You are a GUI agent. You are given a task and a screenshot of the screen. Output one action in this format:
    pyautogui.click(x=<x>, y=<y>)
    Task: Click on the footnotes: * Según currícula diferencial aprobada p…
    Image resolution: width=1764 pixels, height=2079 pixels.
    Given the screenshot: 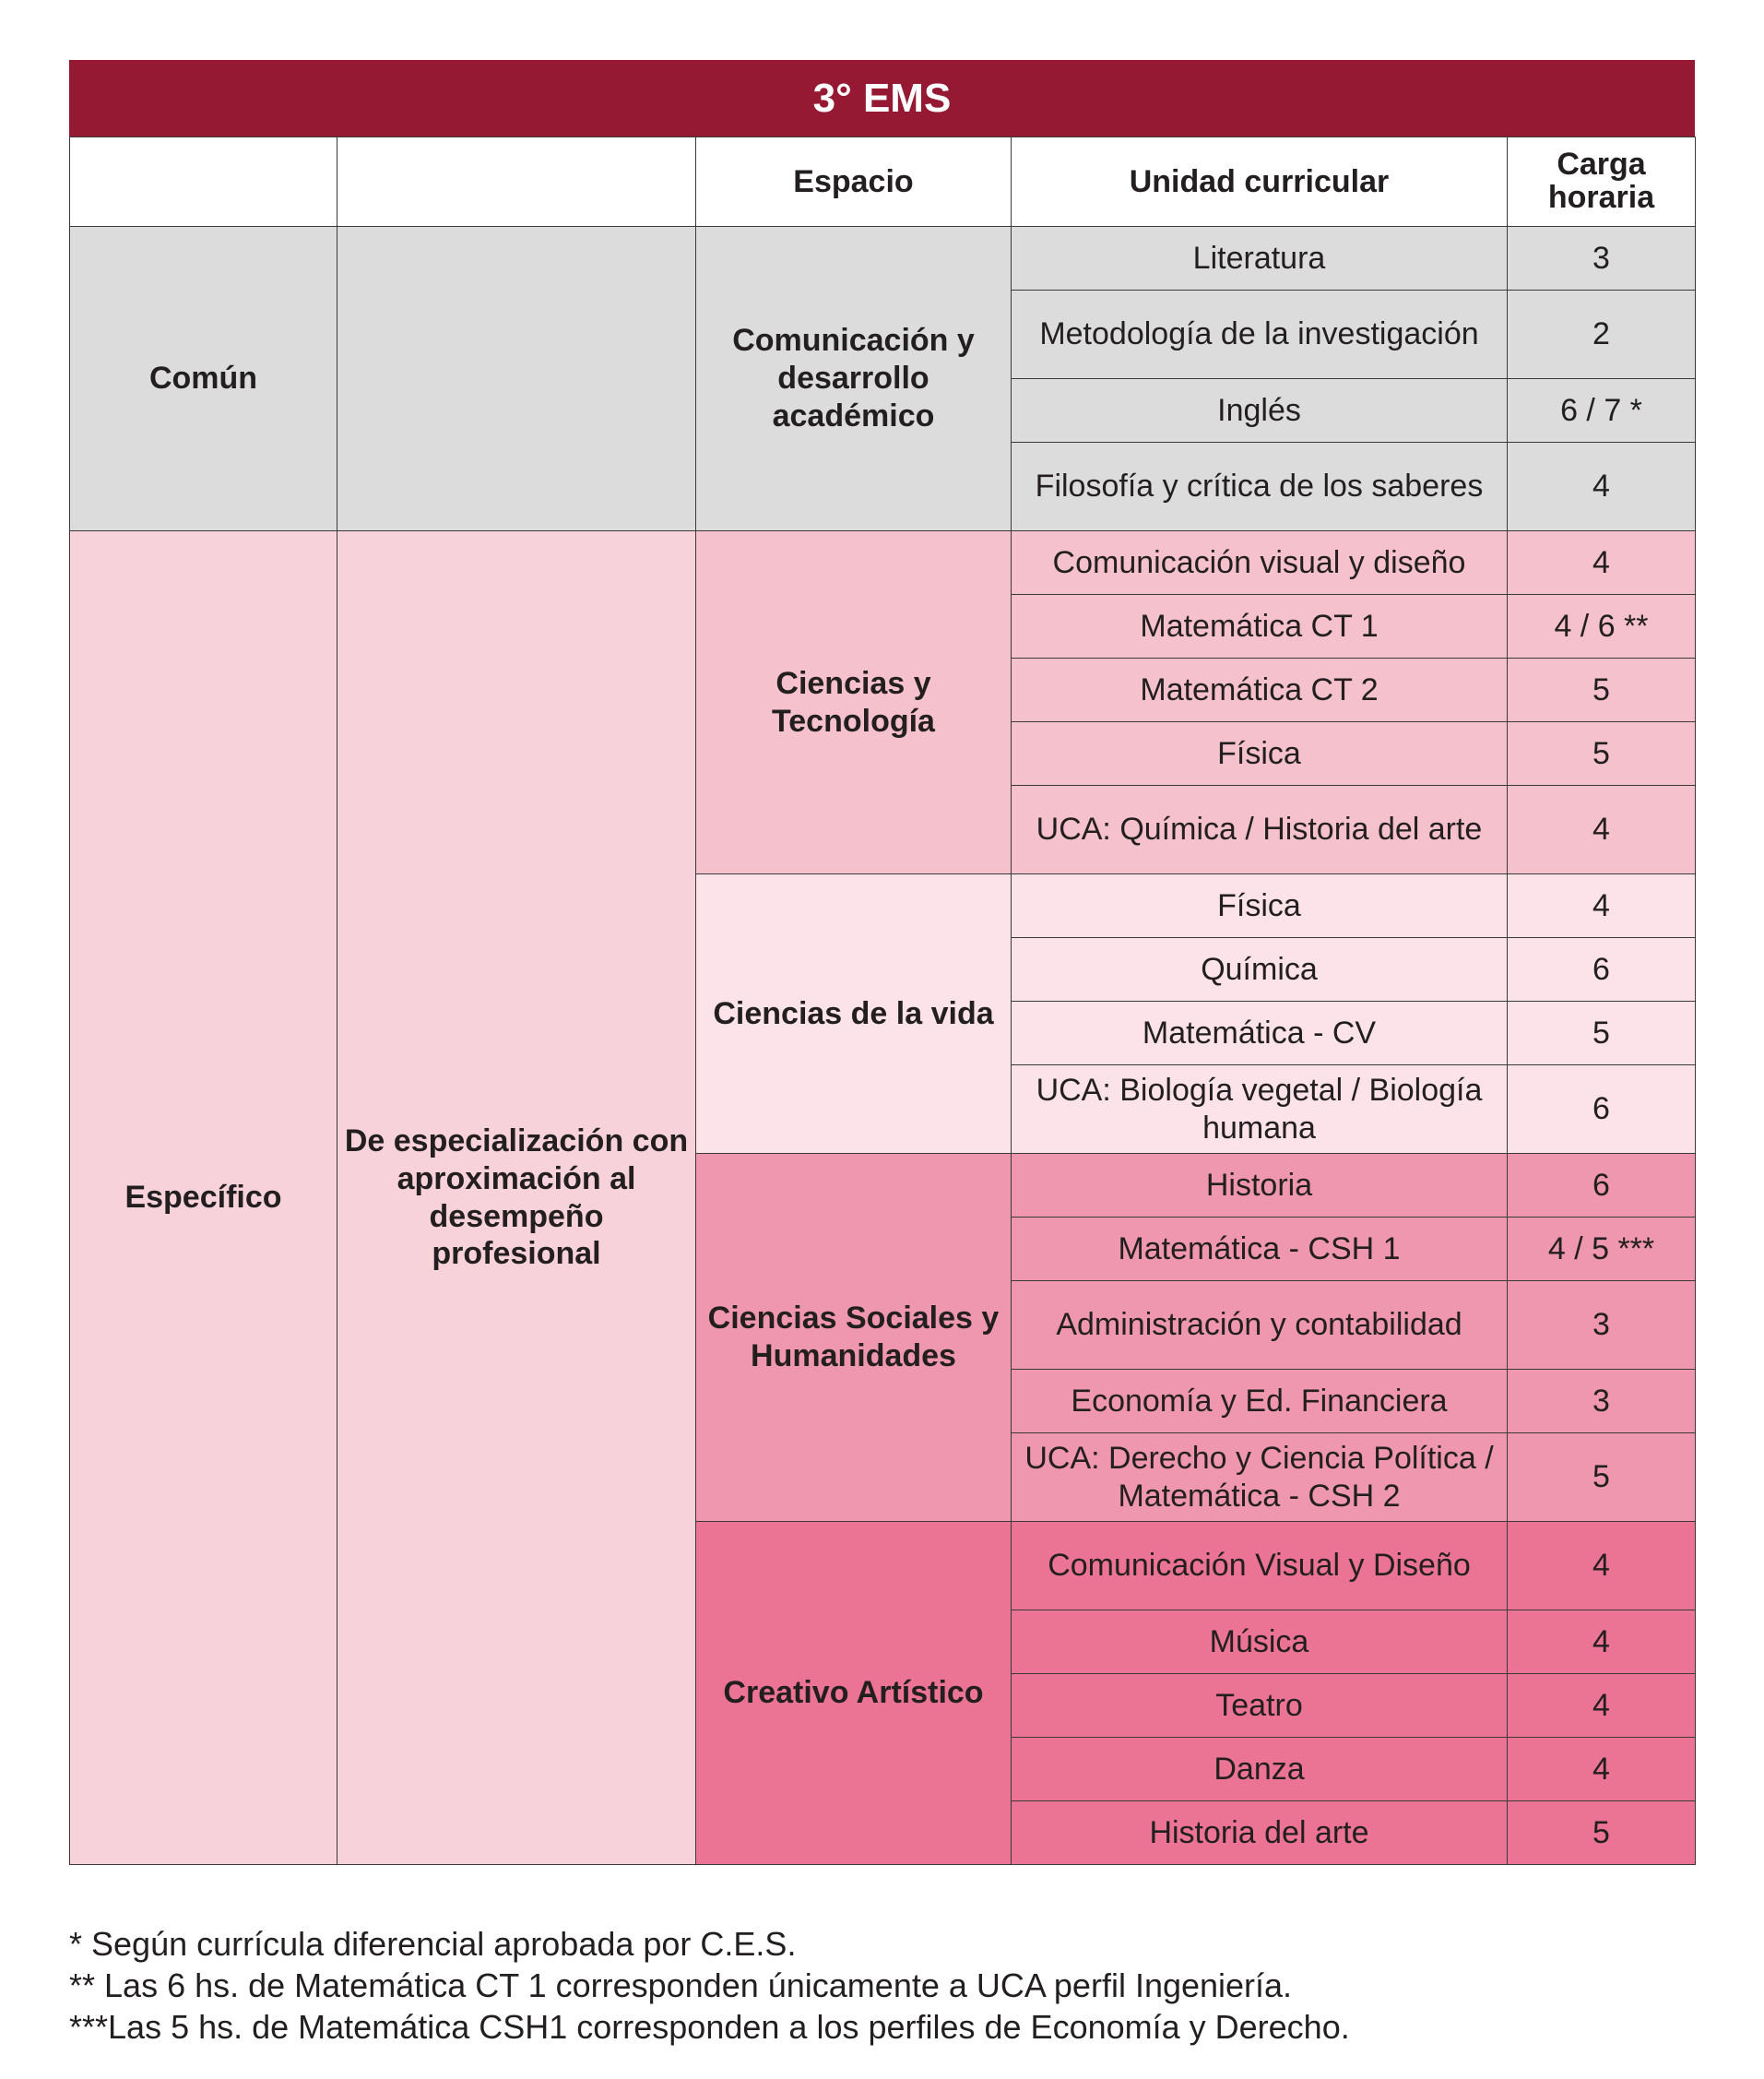 What is the action you would take?
    pyautogui.click(x=709, y=1985)
    